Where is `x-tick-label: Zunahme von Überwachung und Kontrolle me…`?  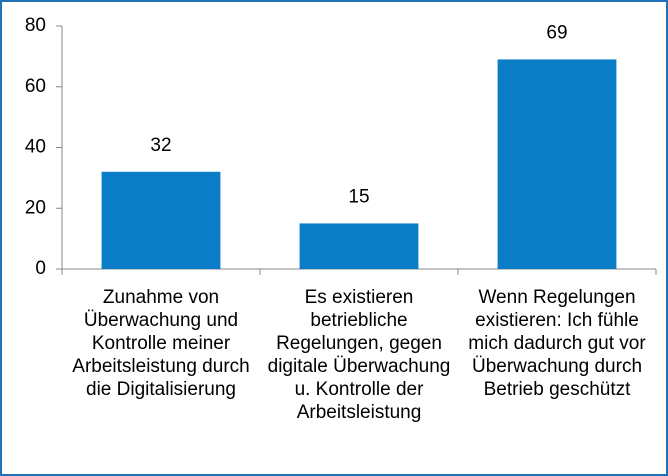
x-tick-label: Zunahme von Überwachung und Kontrolle me… is located at coordinates (161, 343).